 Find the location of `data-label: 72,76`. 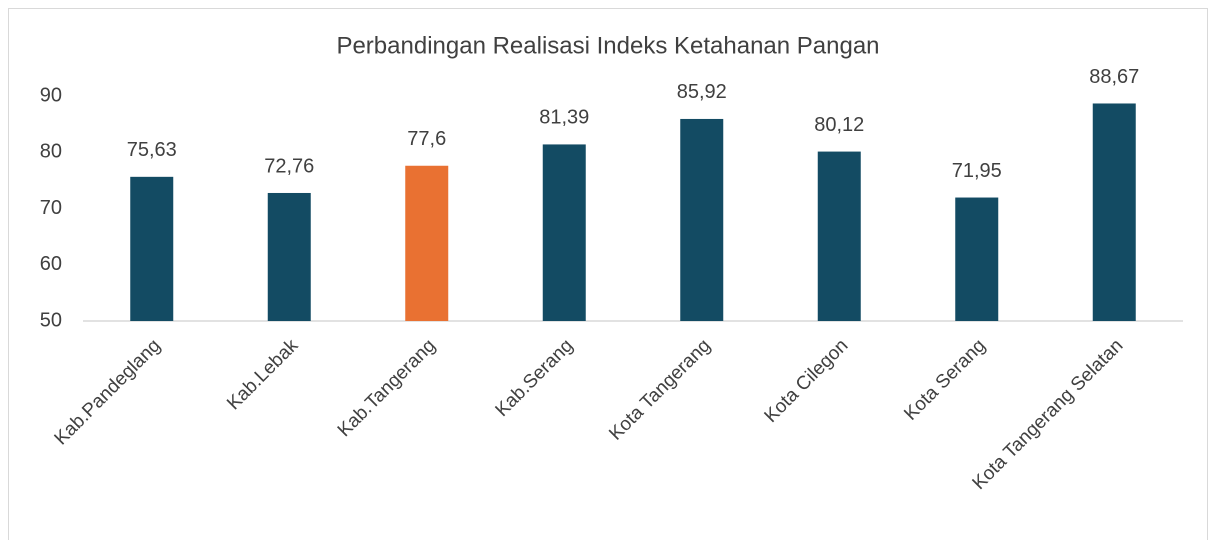

data-label: 72,76 is located at coordinates (289, 166).